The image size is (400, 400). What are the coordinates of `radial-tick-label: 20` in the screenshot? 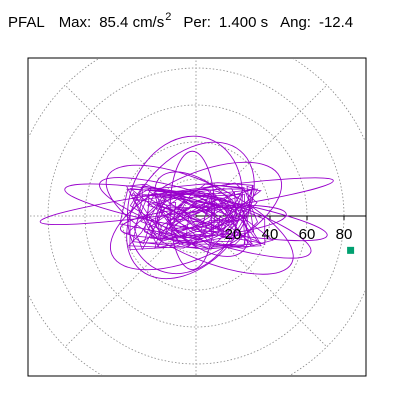 It's located at (233, 234).